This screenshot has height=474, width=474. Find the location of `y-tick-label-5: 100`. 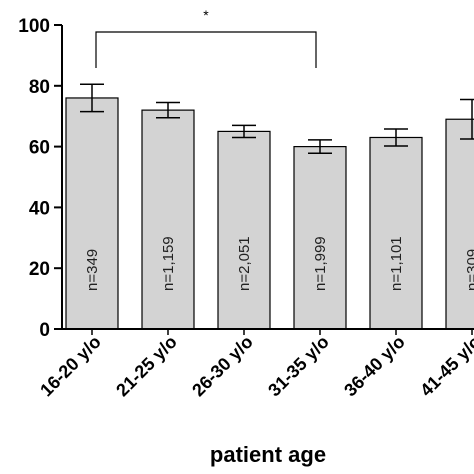

y-tick-label-5: 100 is located at coordinates (34, 26).